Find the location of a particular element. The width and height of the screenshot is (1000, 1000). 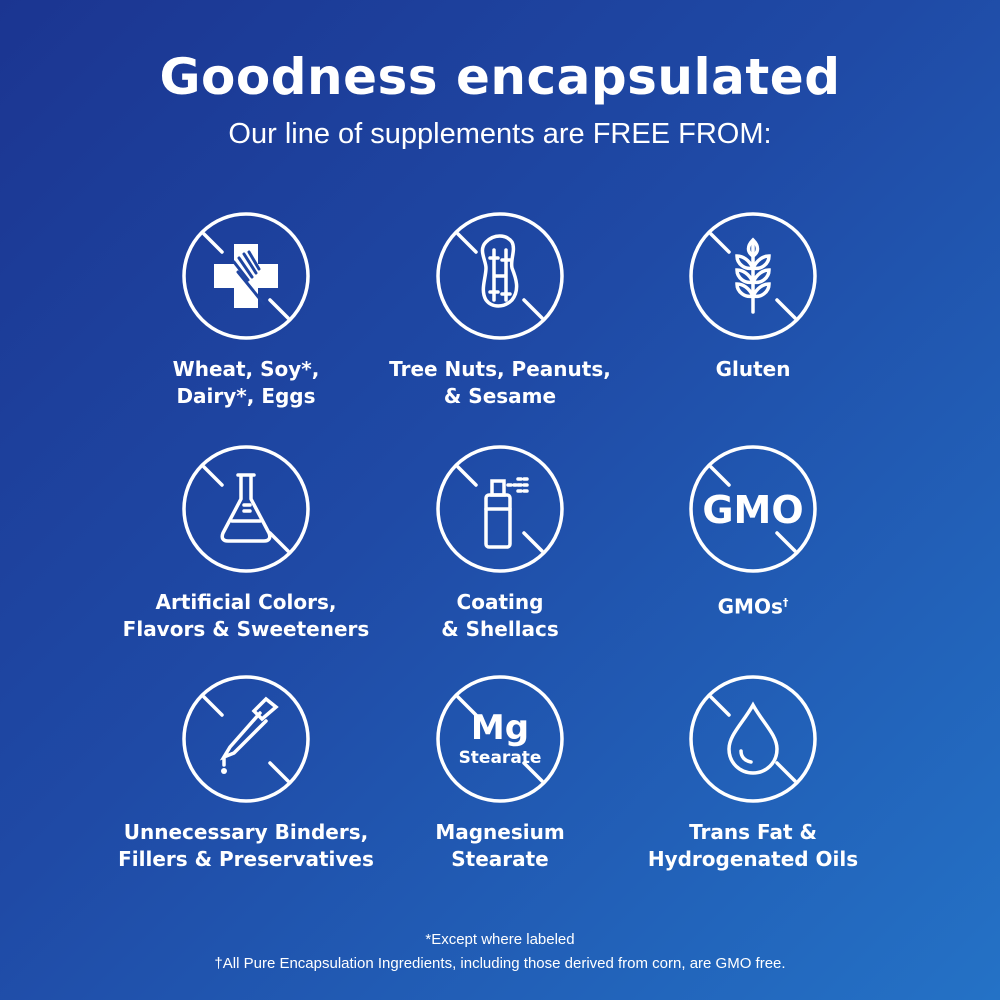

free-from-item: Mg Stearate Magnesium Stearate is located at coordinates (500, 773).